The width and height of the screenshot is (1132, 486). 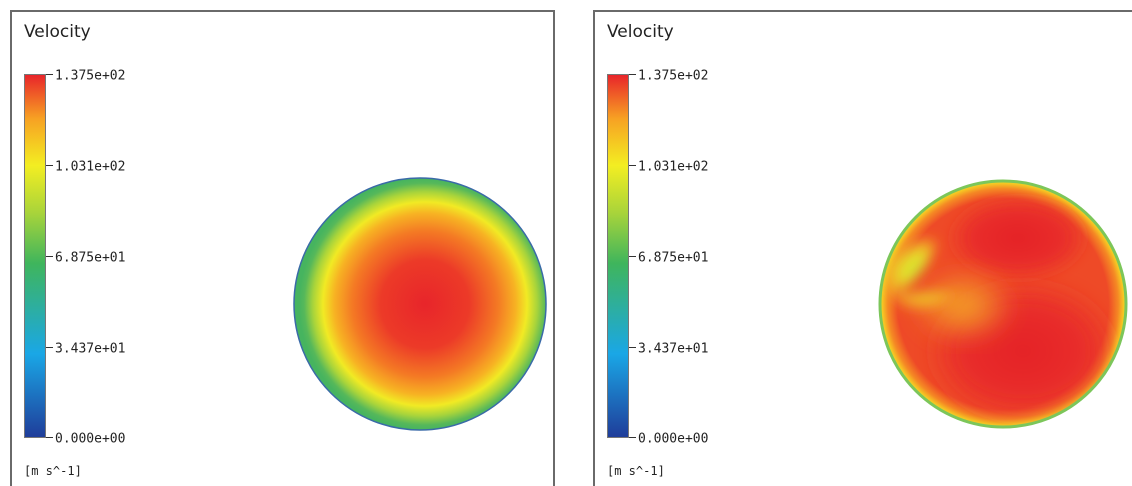 I want to click on low-velocity-region, so click(x=922, y=274).